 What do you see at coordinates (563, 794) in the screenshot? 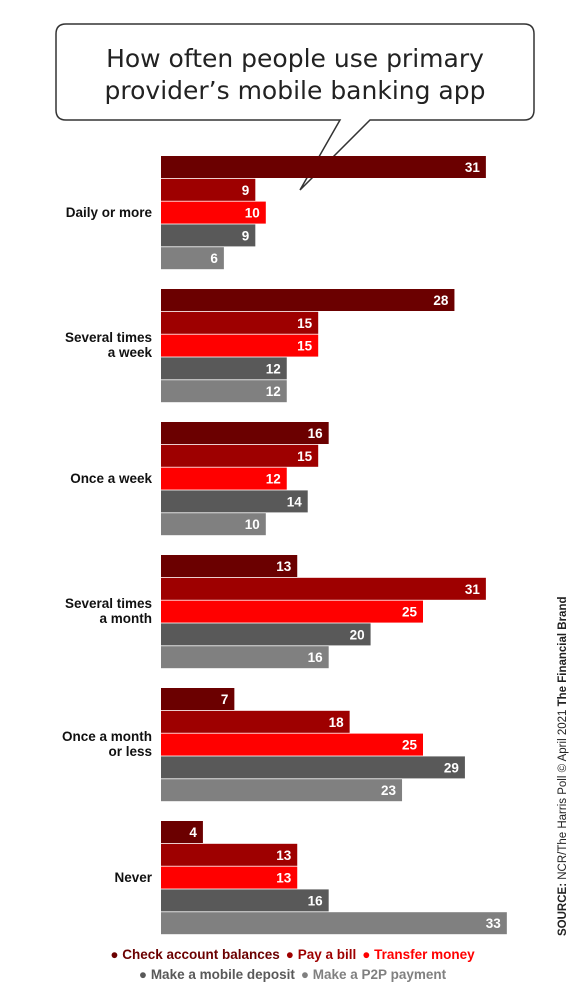
I see `source-text: NCR/The Harris Poll © April 2021` at bounding box center [563, 794].